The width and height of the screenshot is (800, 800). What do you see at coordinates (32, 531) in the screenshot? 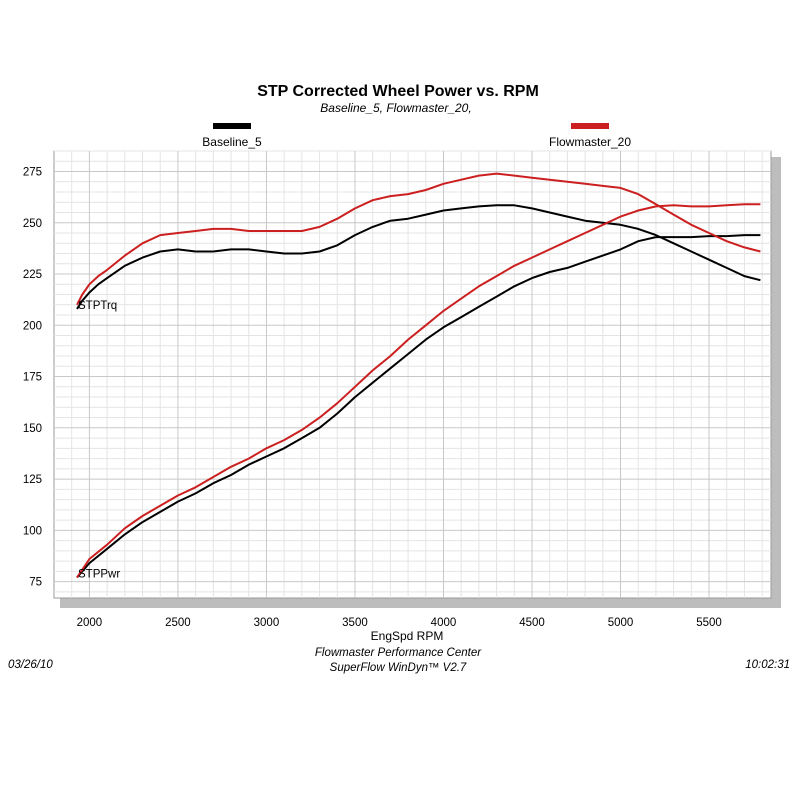
I see `y-tick-label: 100` at bounding box center [32, 531].